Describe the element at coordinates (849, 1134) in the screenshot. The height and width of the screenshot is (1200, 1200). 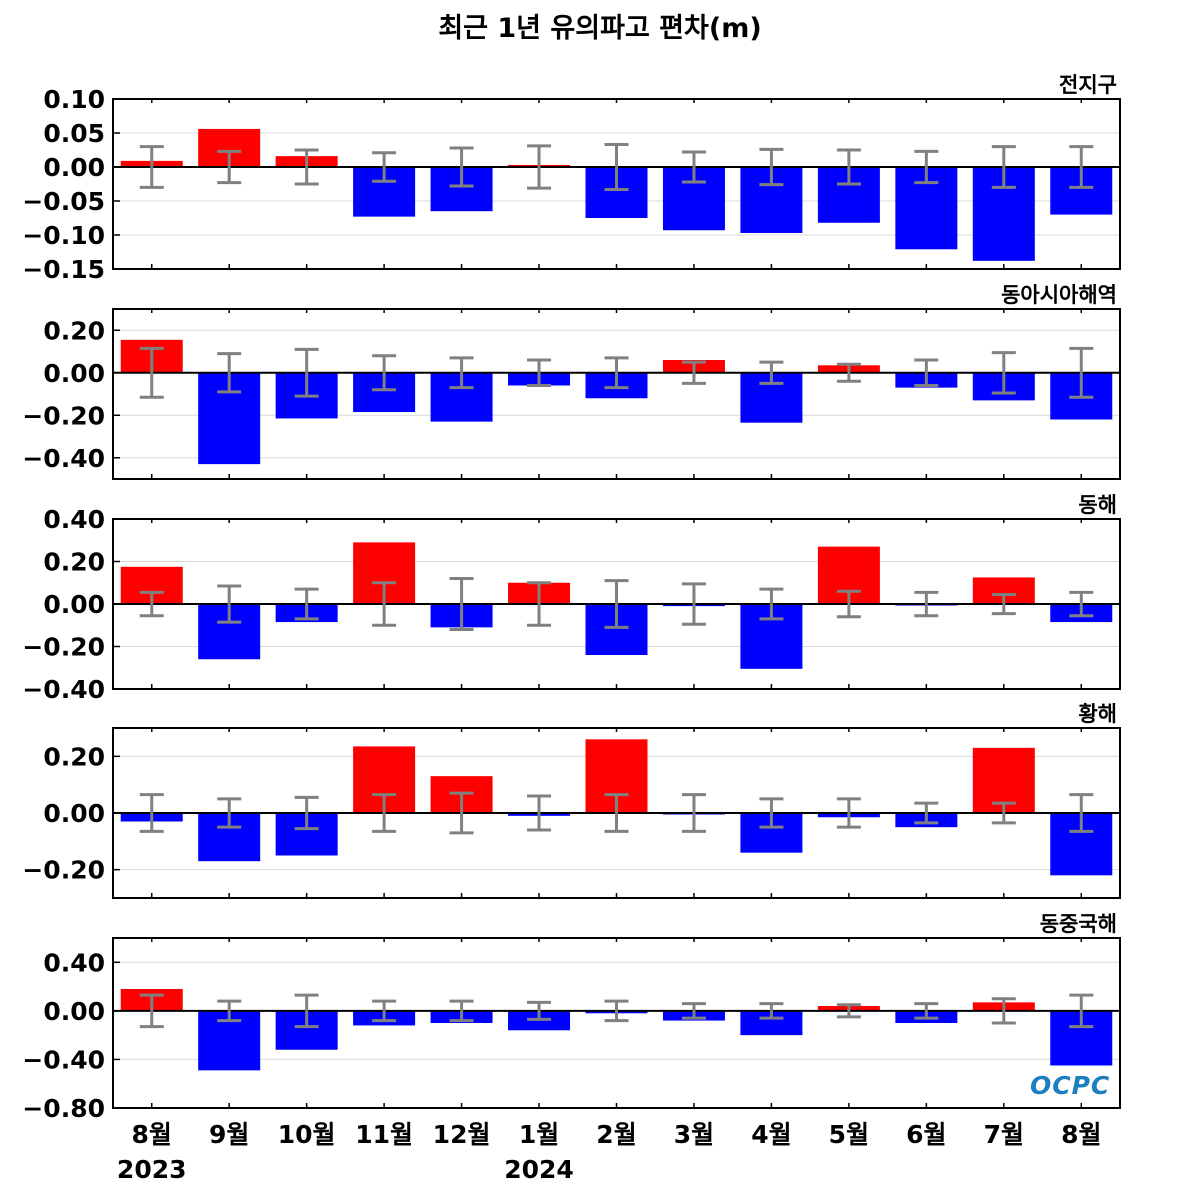
I see `x-tick-label: 5월` at that location.